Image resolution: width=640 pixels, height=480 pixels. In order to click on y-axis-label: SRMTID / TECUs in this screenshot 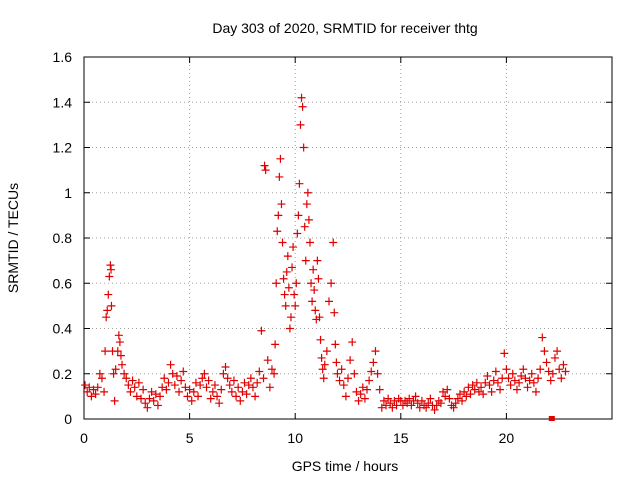, I will do `click(13, 238)`.